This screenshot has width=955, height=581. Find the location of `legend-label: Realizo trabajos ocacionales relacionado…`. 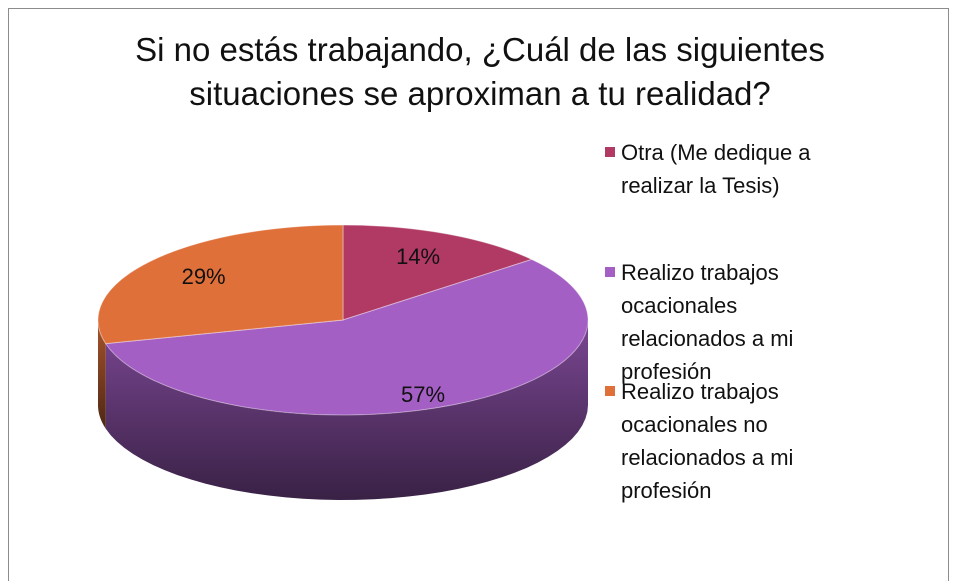

legend-label: Realizo trabajos ocacionales relacionado… is located at coordinates (707, 322).